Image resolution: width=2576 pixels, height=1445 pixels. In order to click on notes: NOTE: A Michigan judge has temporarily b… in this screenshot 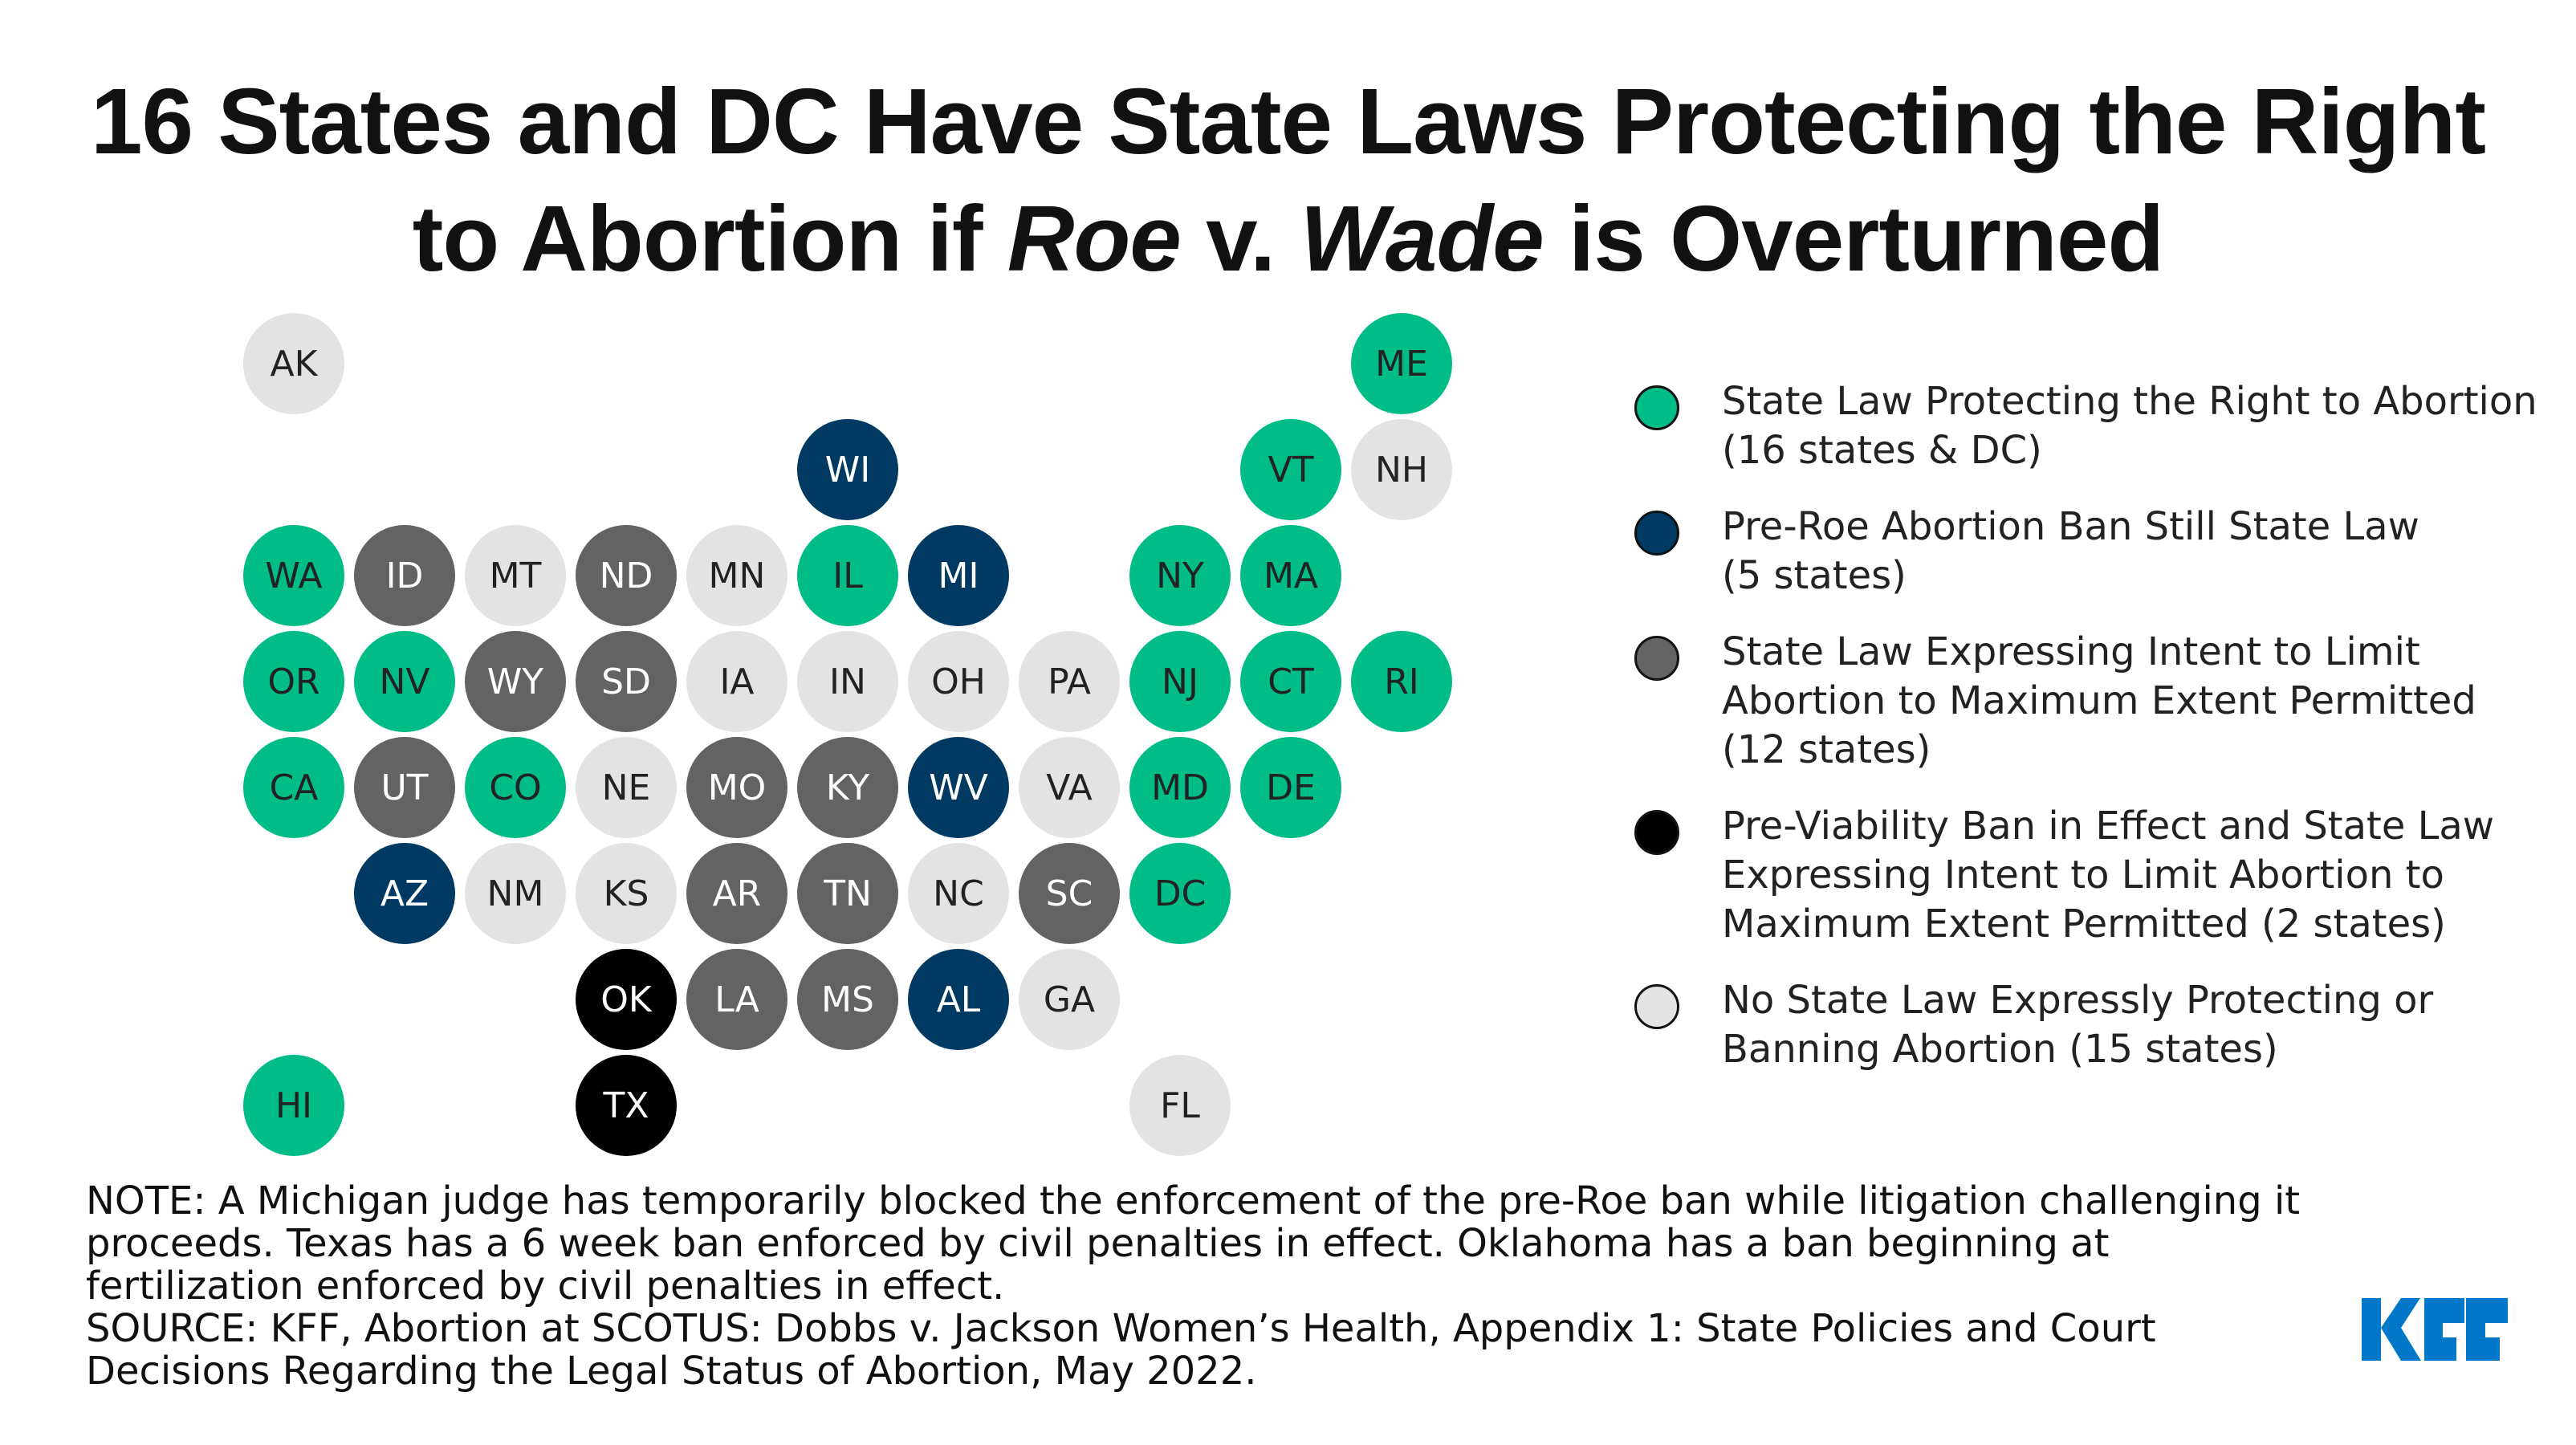, I will do `click(1202, 1286)`.